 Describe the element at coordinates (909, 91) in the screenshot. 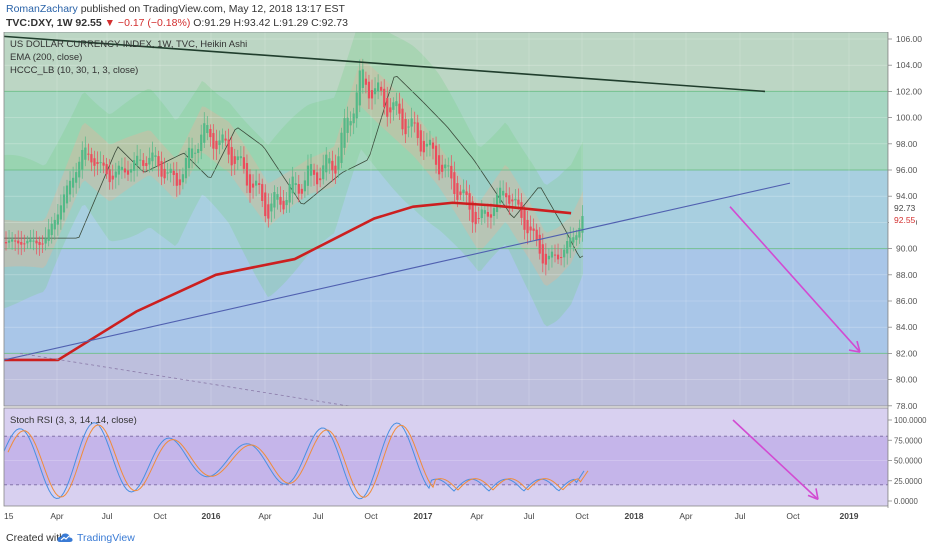

I see `price-tick-label: 102.00` at that location.